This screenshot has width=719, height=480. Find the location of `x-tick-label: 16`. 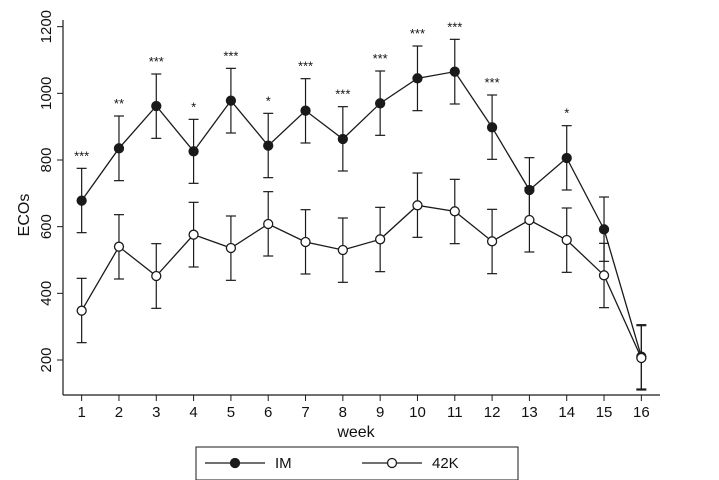

x-tick-label: 16 is located at coordinates (641, 412).